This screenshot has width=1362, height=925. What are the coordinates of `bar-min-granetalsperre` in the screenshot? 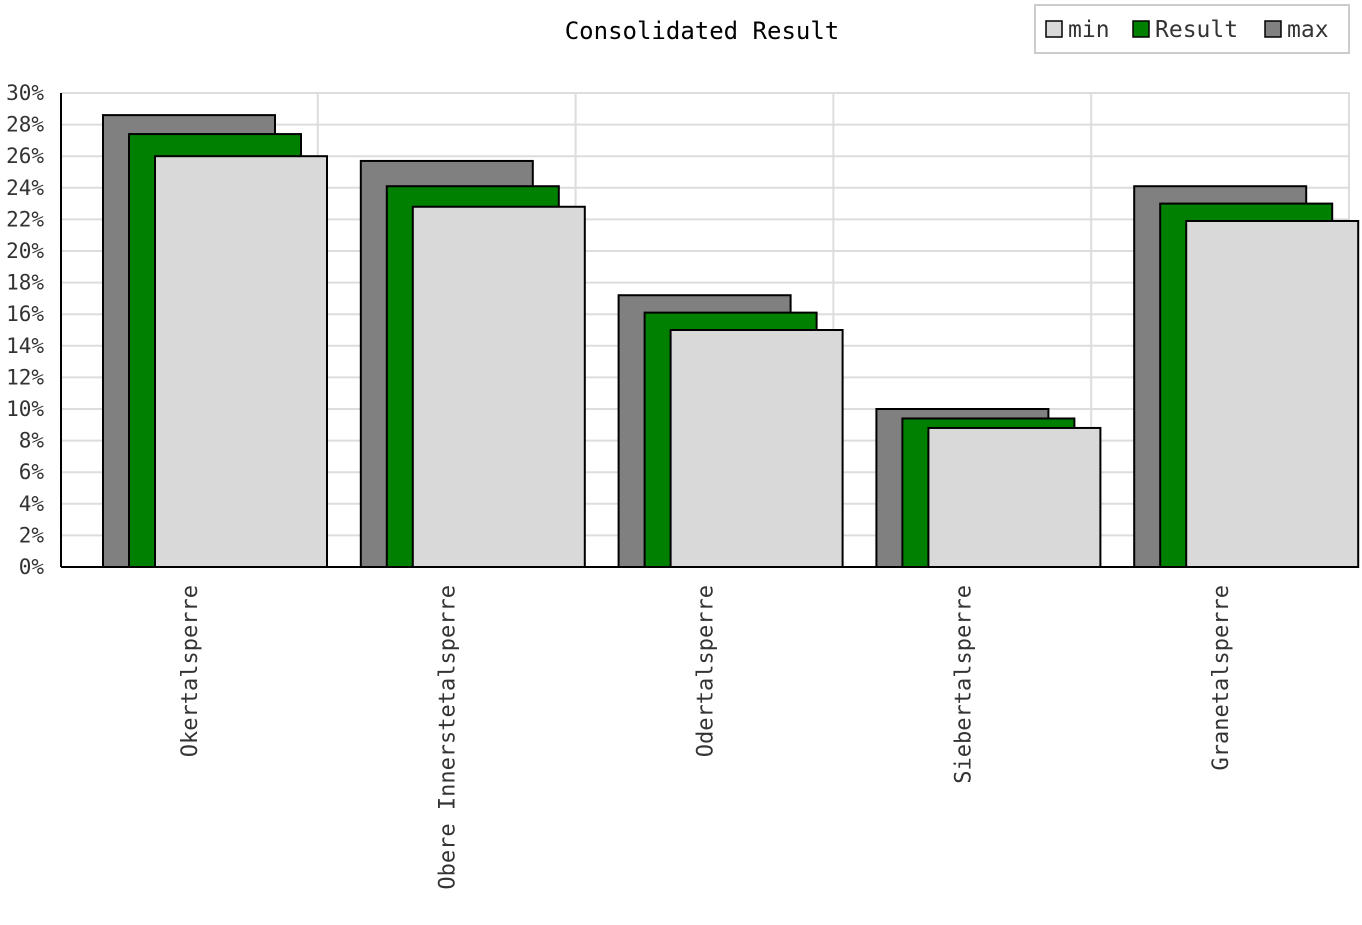 It's located at (1272, 393).